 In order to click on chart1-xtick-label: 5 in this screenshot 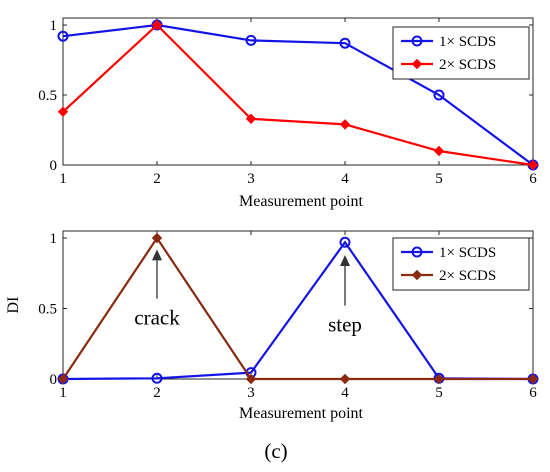, I will do `click(439, 179)`.